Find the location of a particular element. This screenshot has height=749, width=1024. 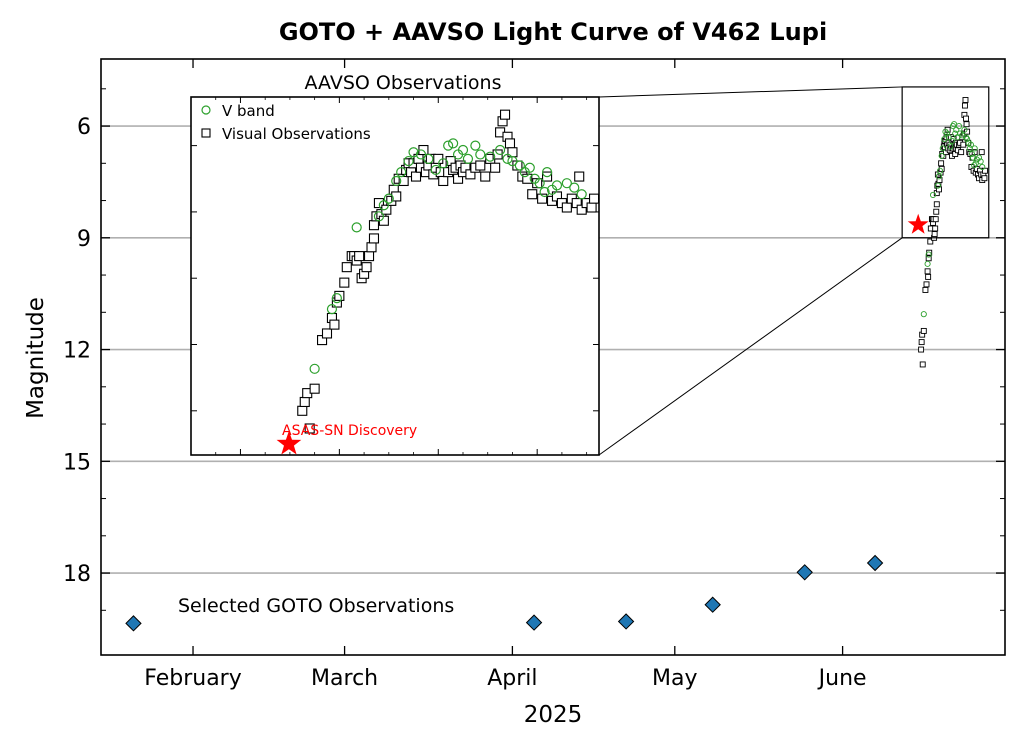

zoom-box is located at coordinates (945, 162).